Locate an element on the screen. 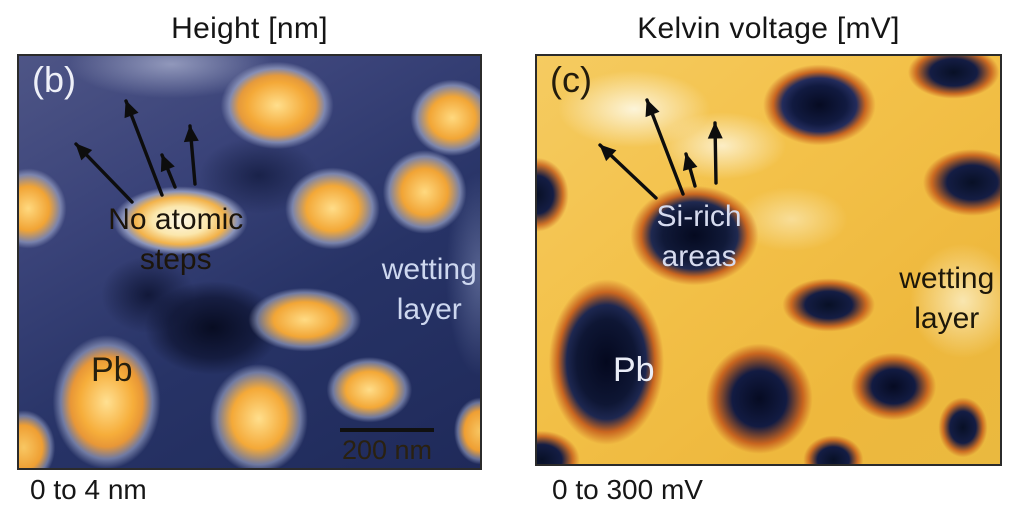 The image size is (1023, 518). panel-b-corner-label: (b) is located at coordinates (54, 79).